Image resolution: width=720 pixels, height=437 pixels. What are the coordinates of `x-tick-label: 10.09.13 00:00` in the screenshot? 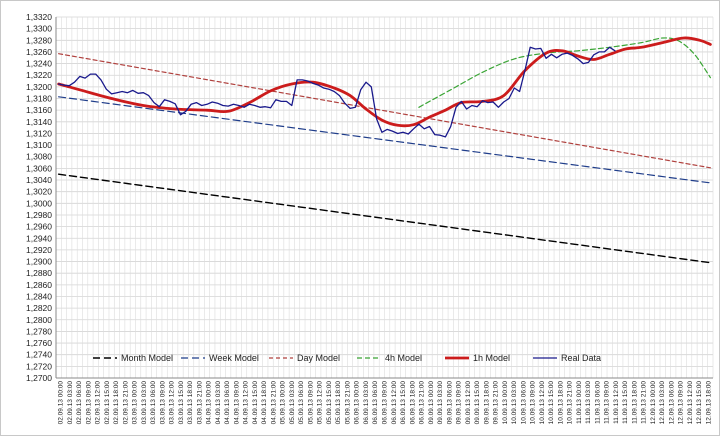 It's located at (505, 403).